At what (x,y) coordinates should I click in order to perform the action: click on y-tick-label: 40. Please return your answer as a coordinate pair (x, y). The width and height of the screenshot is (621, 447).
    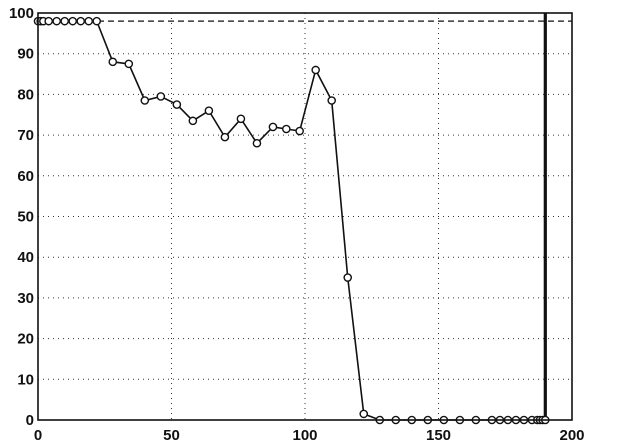
    Looking at the image, I should click on (25, 257).